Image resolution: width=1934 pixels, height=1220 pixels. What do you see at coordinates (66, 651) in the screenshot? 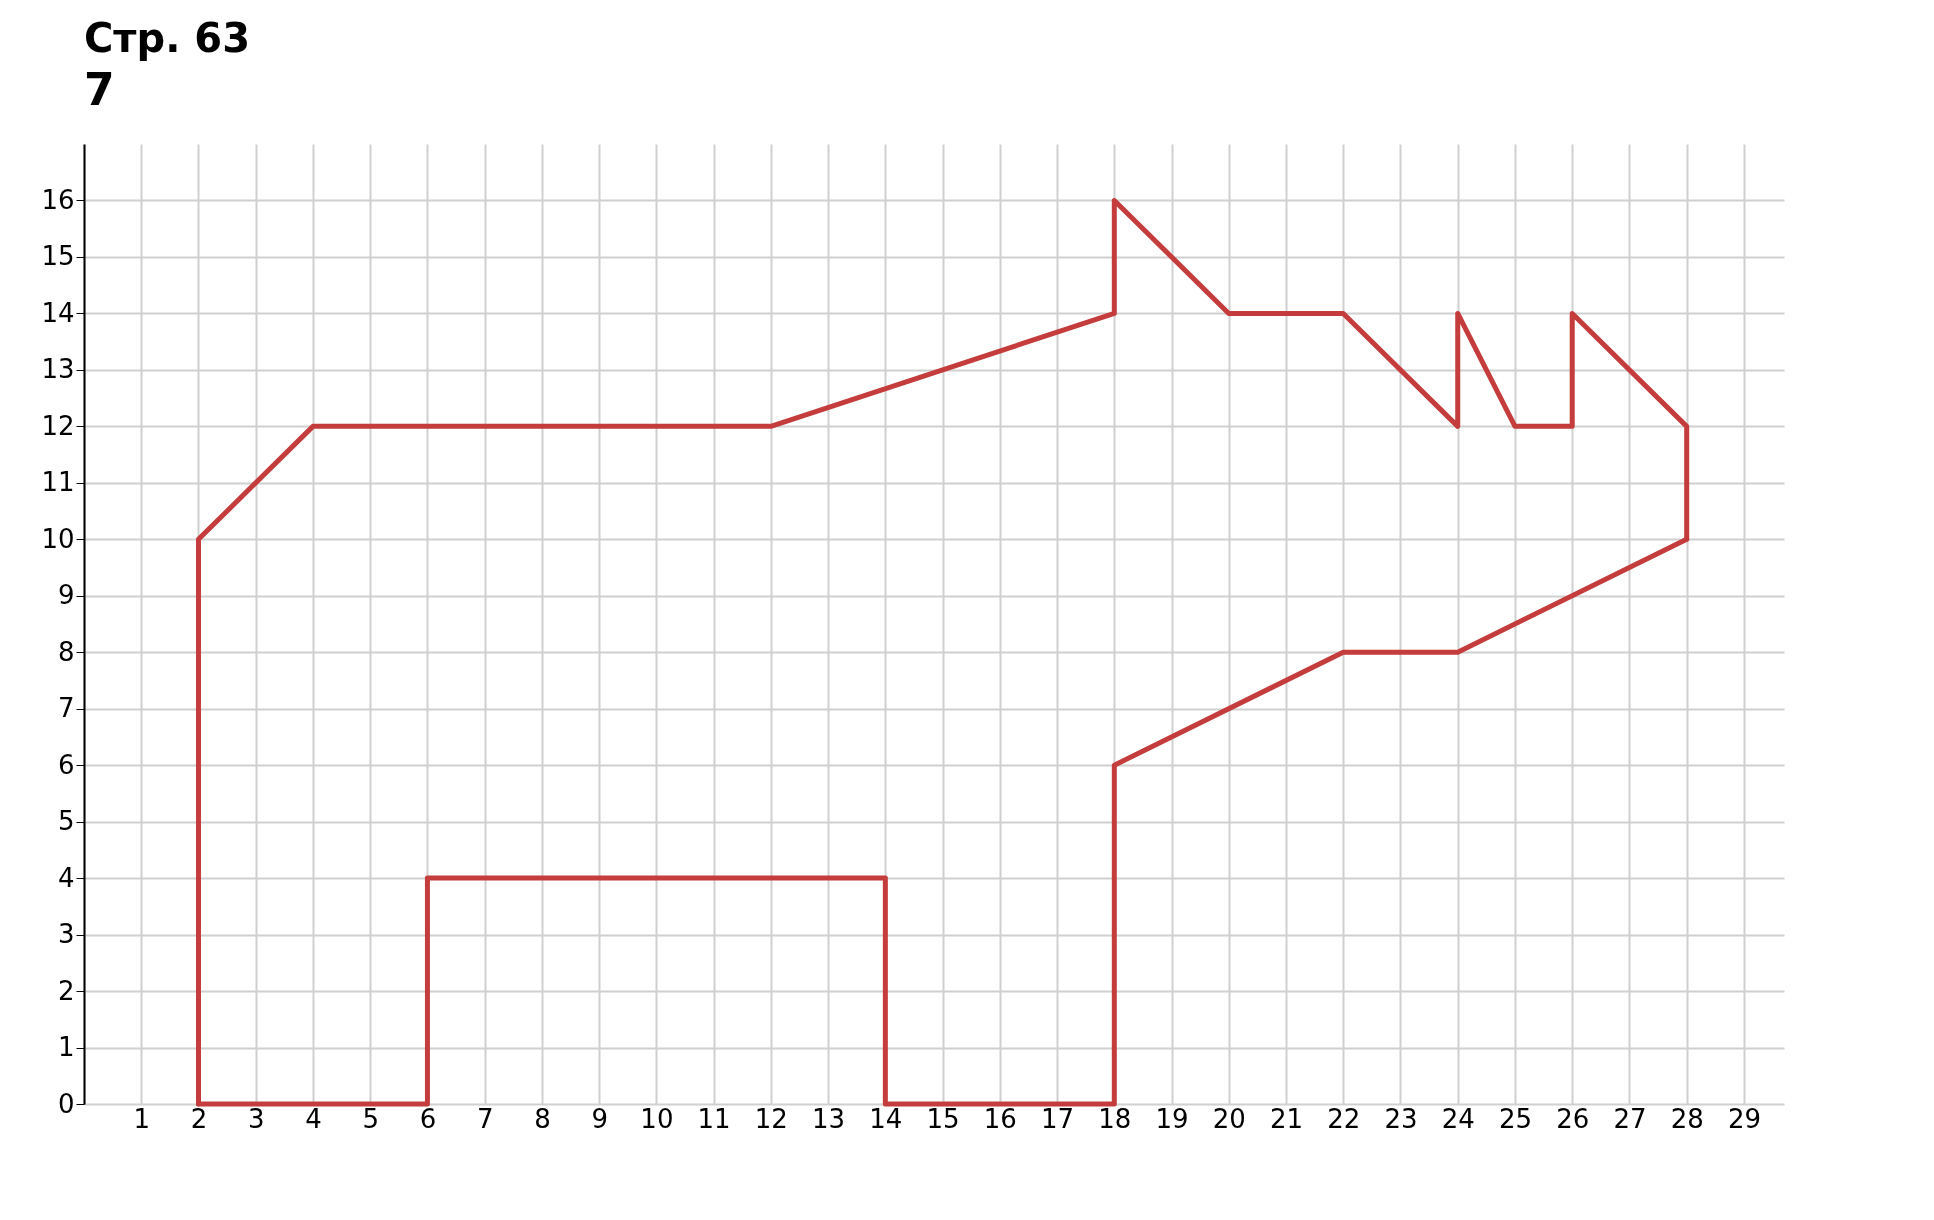
I see `y-tick-label: 8` at bounding box center [66, 651].